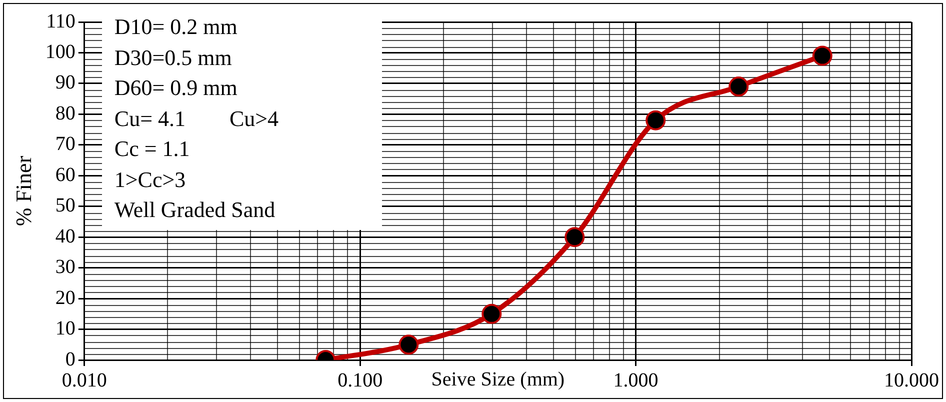  Describe the element at coordinates (65, 267) in the screenshot. I see `y-tick-label: 30` at that location.